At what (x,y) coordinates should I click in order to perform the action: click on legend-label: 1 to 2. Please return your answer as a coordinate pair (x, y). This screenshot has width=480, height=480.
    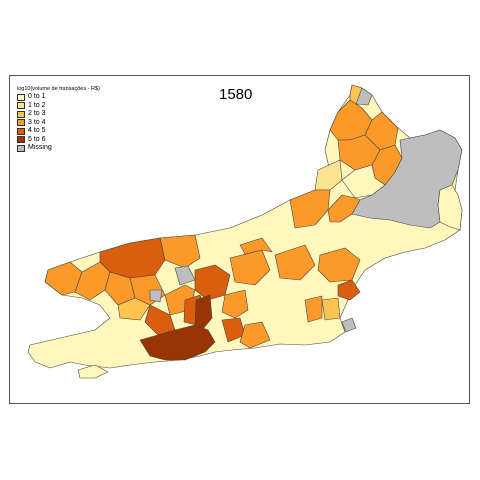
    Looking at the image, I should click on (37, 105).